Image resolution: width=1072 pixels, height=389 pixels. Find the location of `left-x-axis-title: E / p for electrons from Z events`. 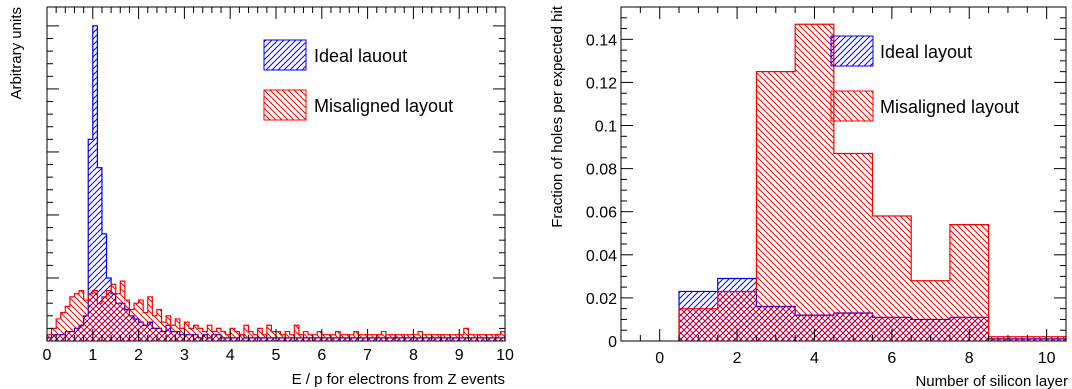

left-x-axis-title: E / p for electrons from Z events is located at coordinates (398, 379).